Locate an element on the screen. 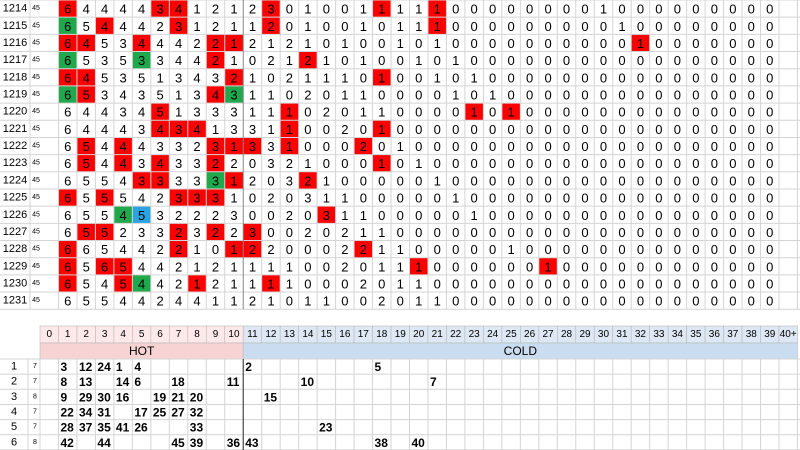 The width and height of the screenshot is (800, 450). column-header: 23 is located at coordinates (475, 334).